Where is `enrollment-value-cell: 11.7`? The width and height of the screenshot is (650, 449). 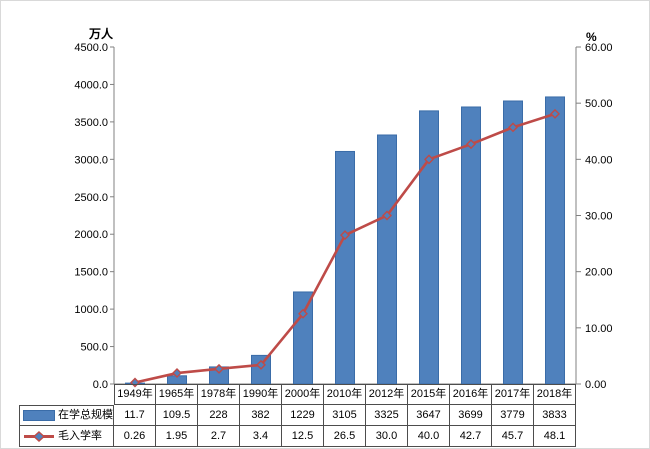
enrollment-value-cell: 11.7 is located at coordinates (135, 415).